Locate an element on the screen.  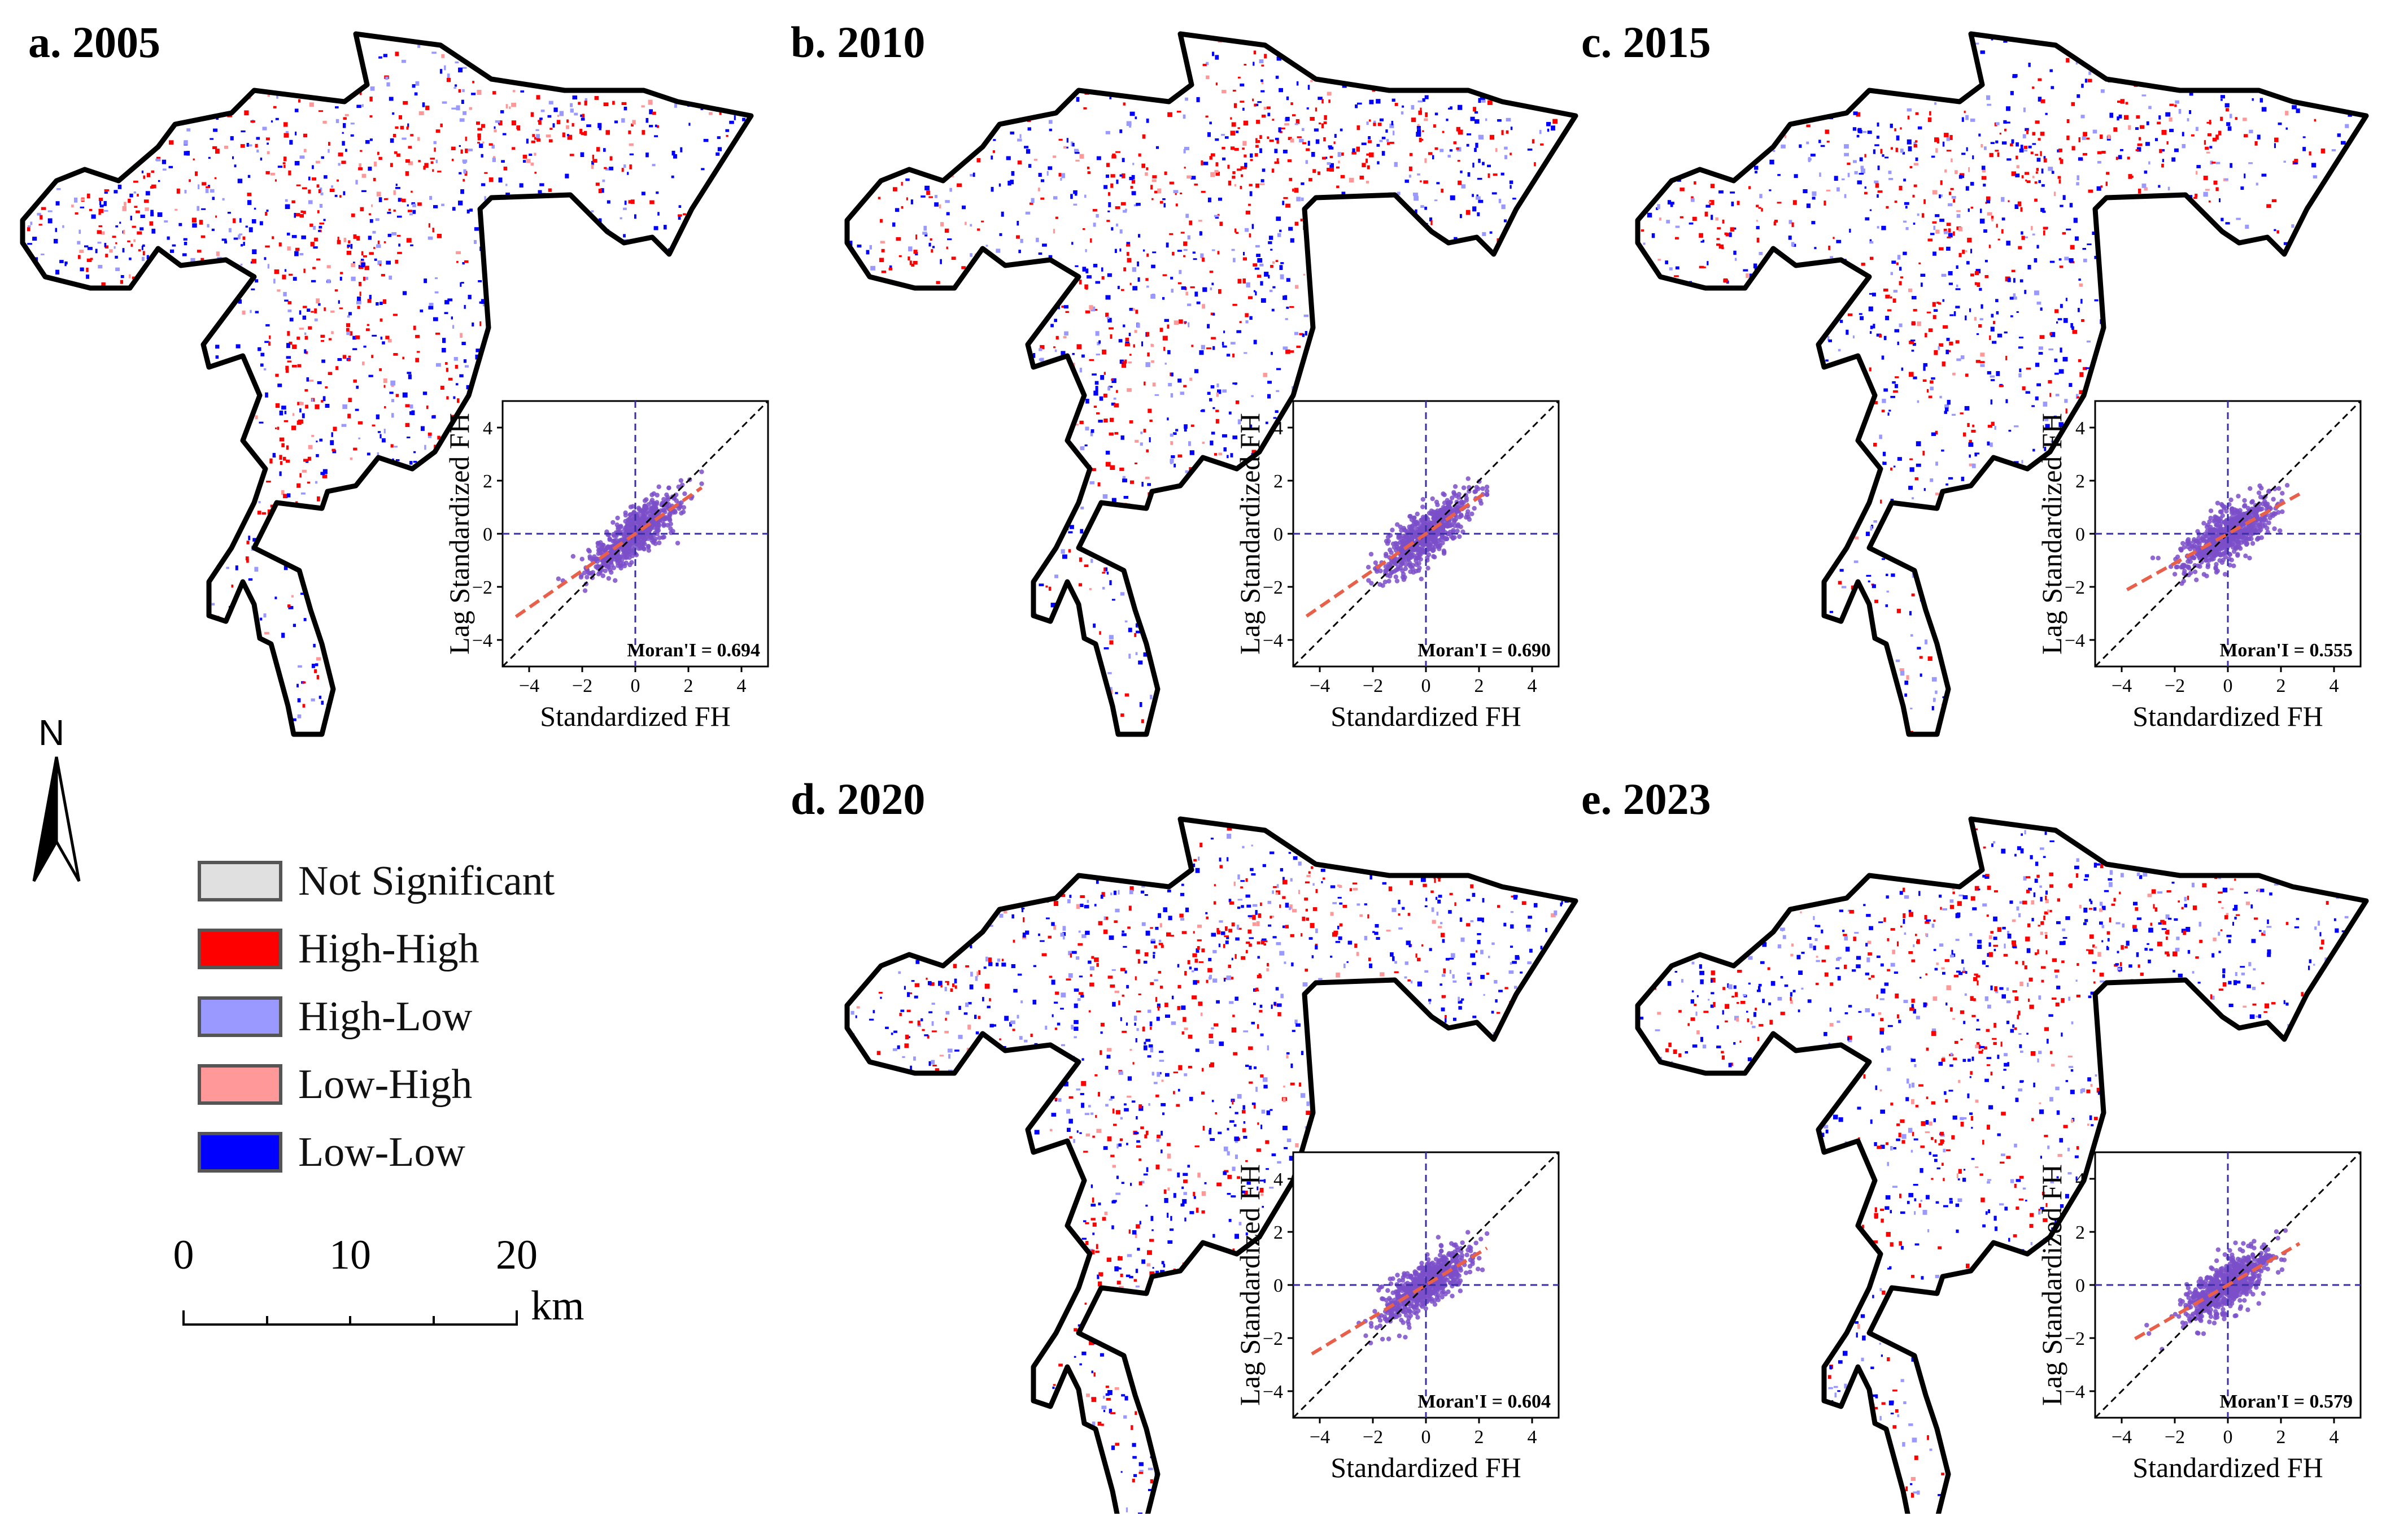
x-tick-label: 2 is located at coordinates (688, 686).